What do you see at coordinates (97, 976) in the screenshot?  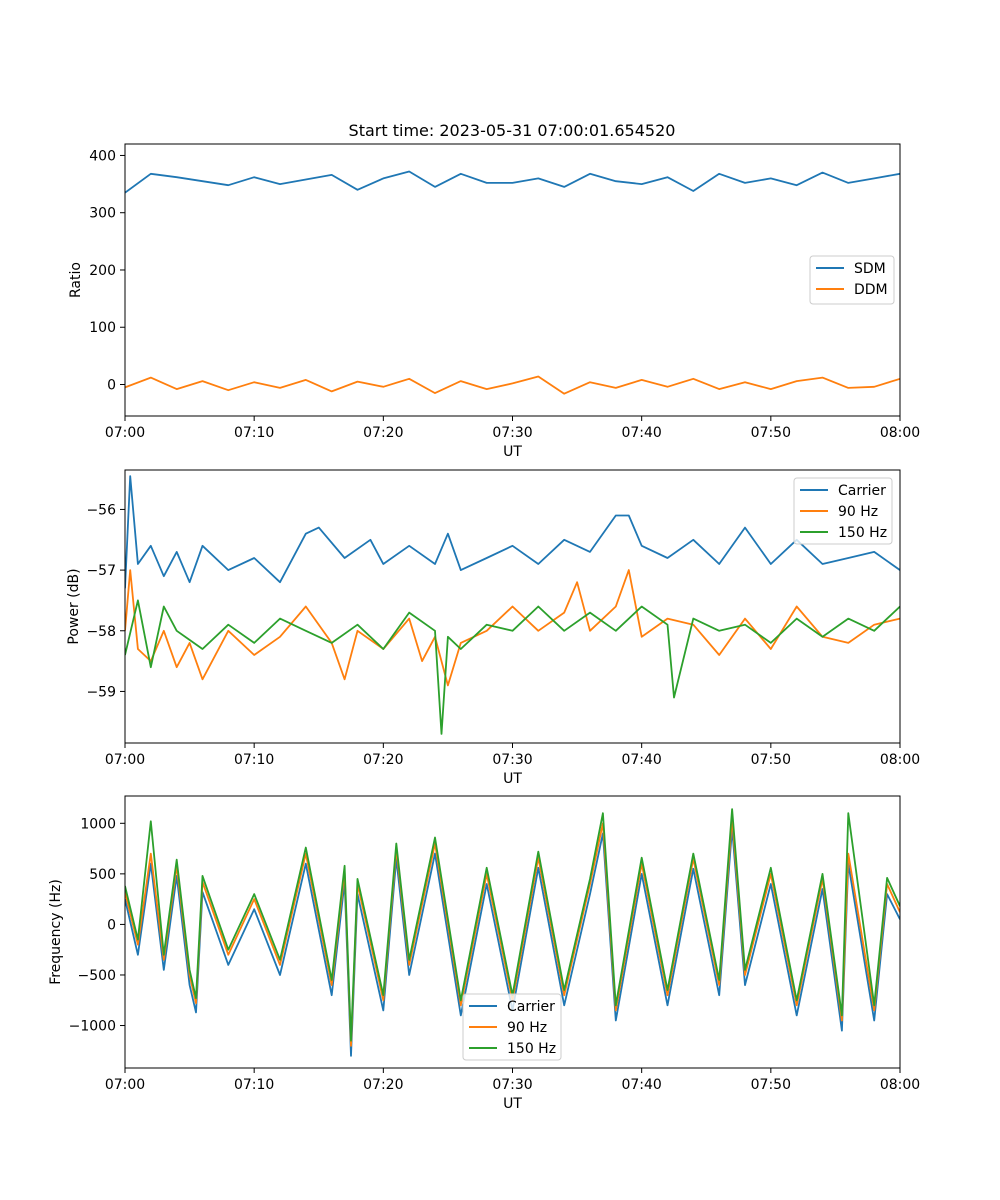 I see `y-tick-label: −500` at bounding box center [97, 976].